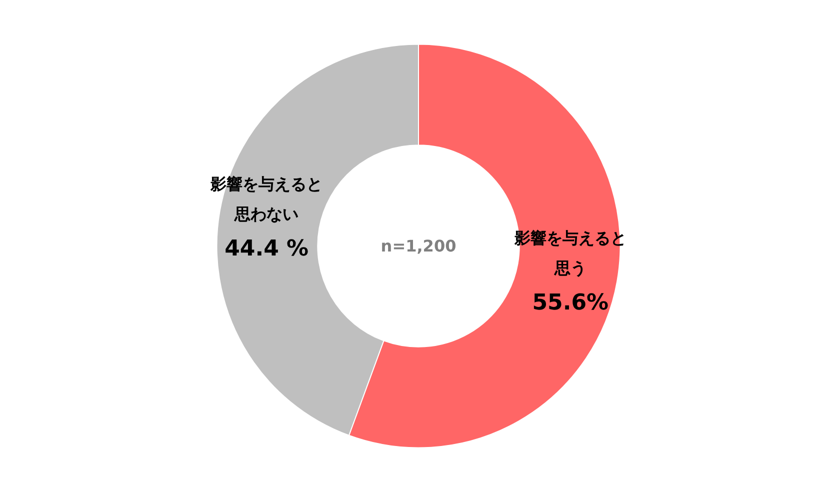 The height and width of the screenshot is (492, 837). I want to click on text: n=1,200, so click(418, 246).